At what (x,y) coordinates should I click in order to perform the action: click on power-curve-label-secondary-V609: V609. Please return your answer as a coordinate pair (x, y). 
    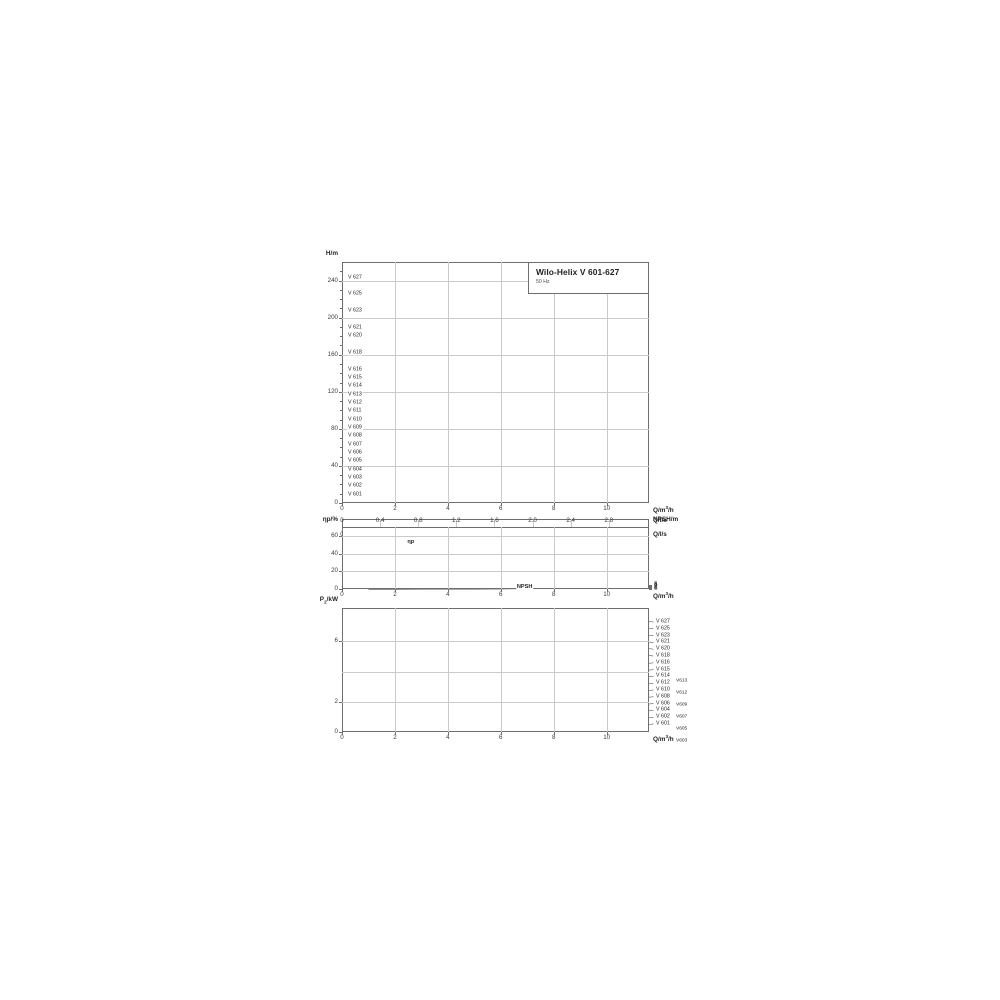
    Looking at the image, I should click on (682, 705).